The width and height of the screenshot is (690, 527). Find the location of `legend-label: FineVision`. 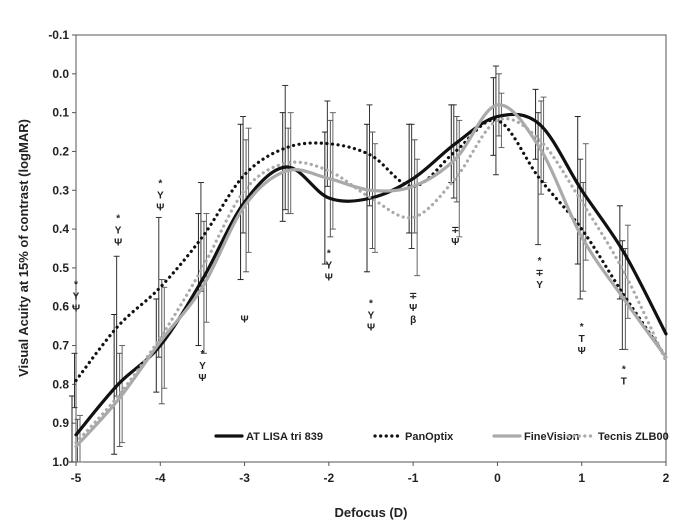

legend-label: FineVision is located at coordinates (552, 437).